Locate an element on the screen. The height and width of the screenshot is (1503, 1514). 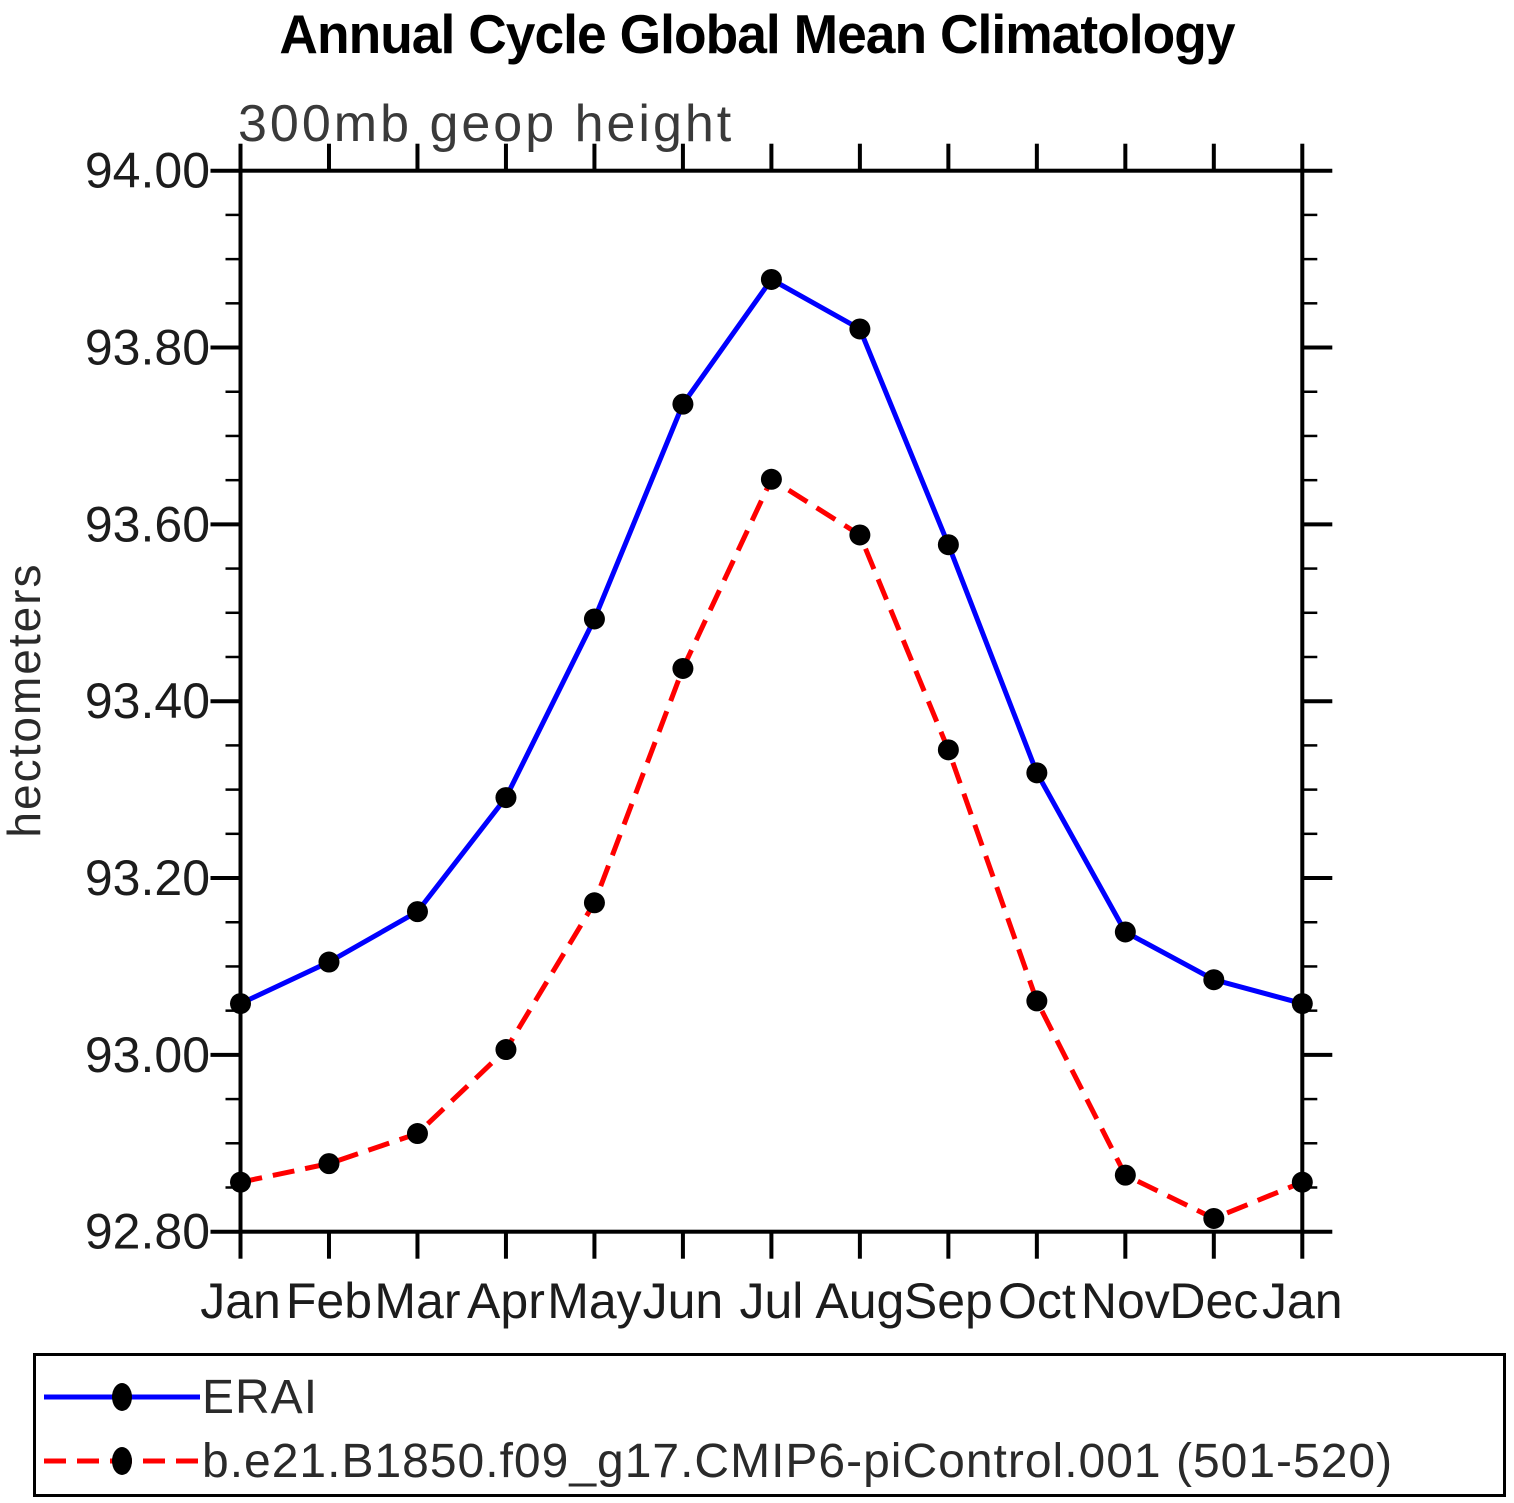
y-axis-title: hectometers is located at coordinates (25, 700).